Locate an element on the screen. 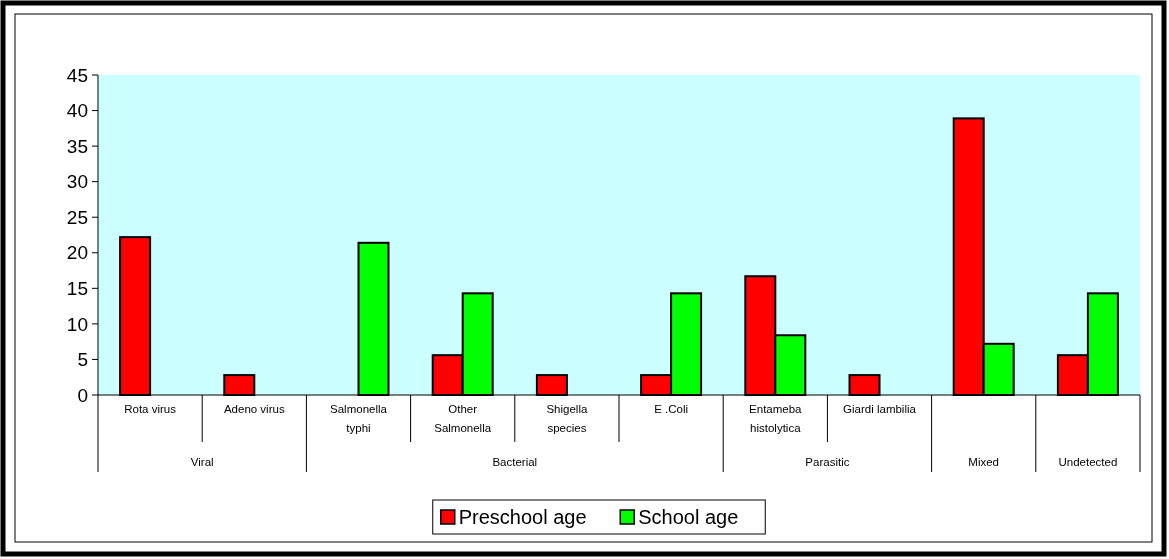 The height and width of the screenshot is (559, 1169). text: Bacterial is located at coordinates (515, 462).